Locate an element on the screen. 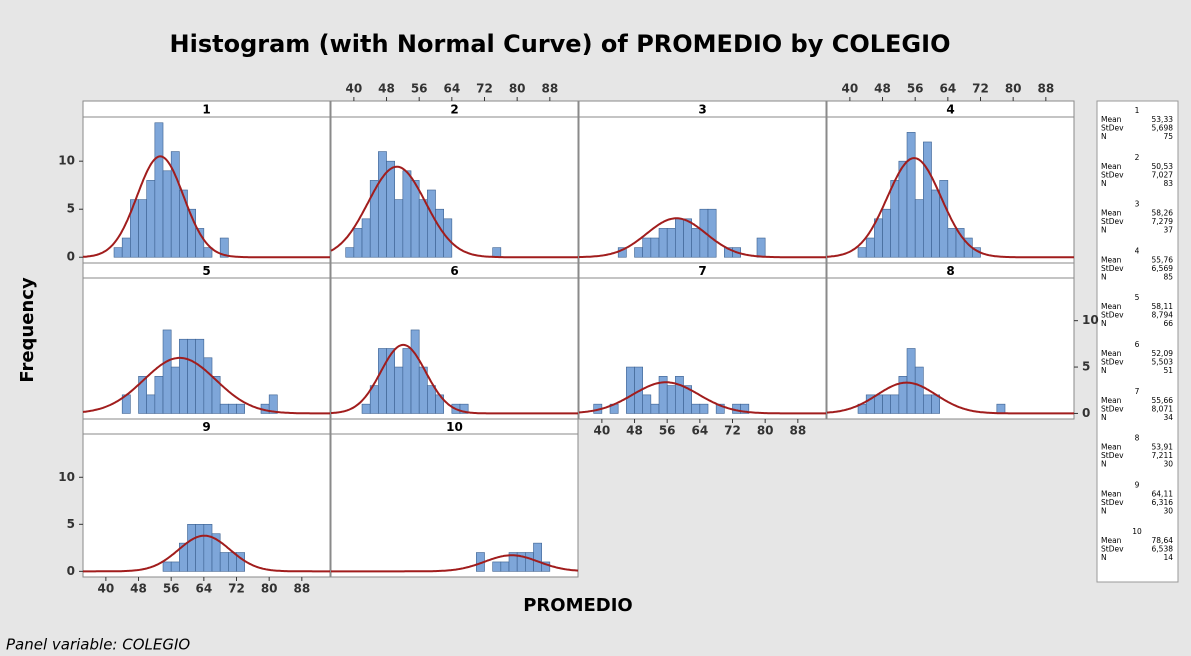 Image resolution: width=1191 pixels, height=656 pixels. legend-stat-value: 37 is located at coordinates (1168, 230).